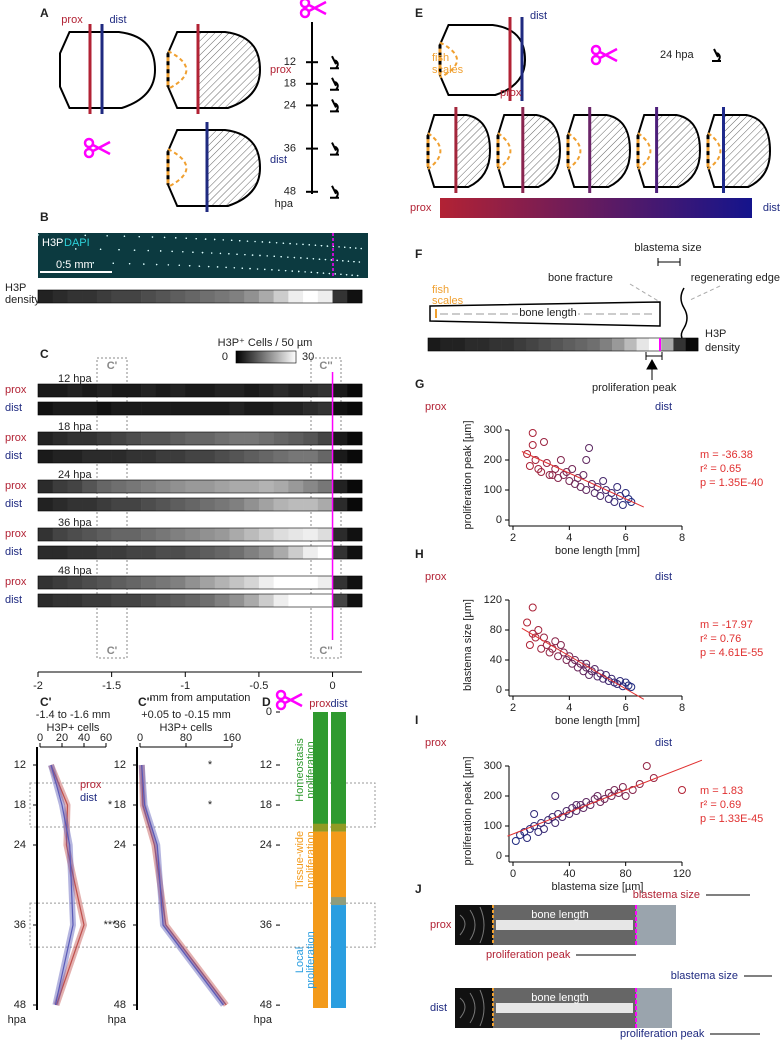  What do you see at coordinates (16, 438) in the screenshot?
I see `row-label-prox: prox` at bounding box center [16, 438].